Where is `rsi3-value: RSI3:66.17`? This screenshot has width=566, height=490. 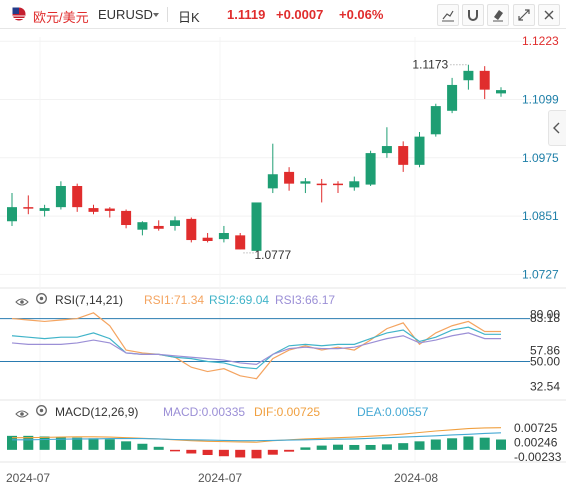 rsi3-value: RSI3:66.17 is located at coordinates (305, 300).